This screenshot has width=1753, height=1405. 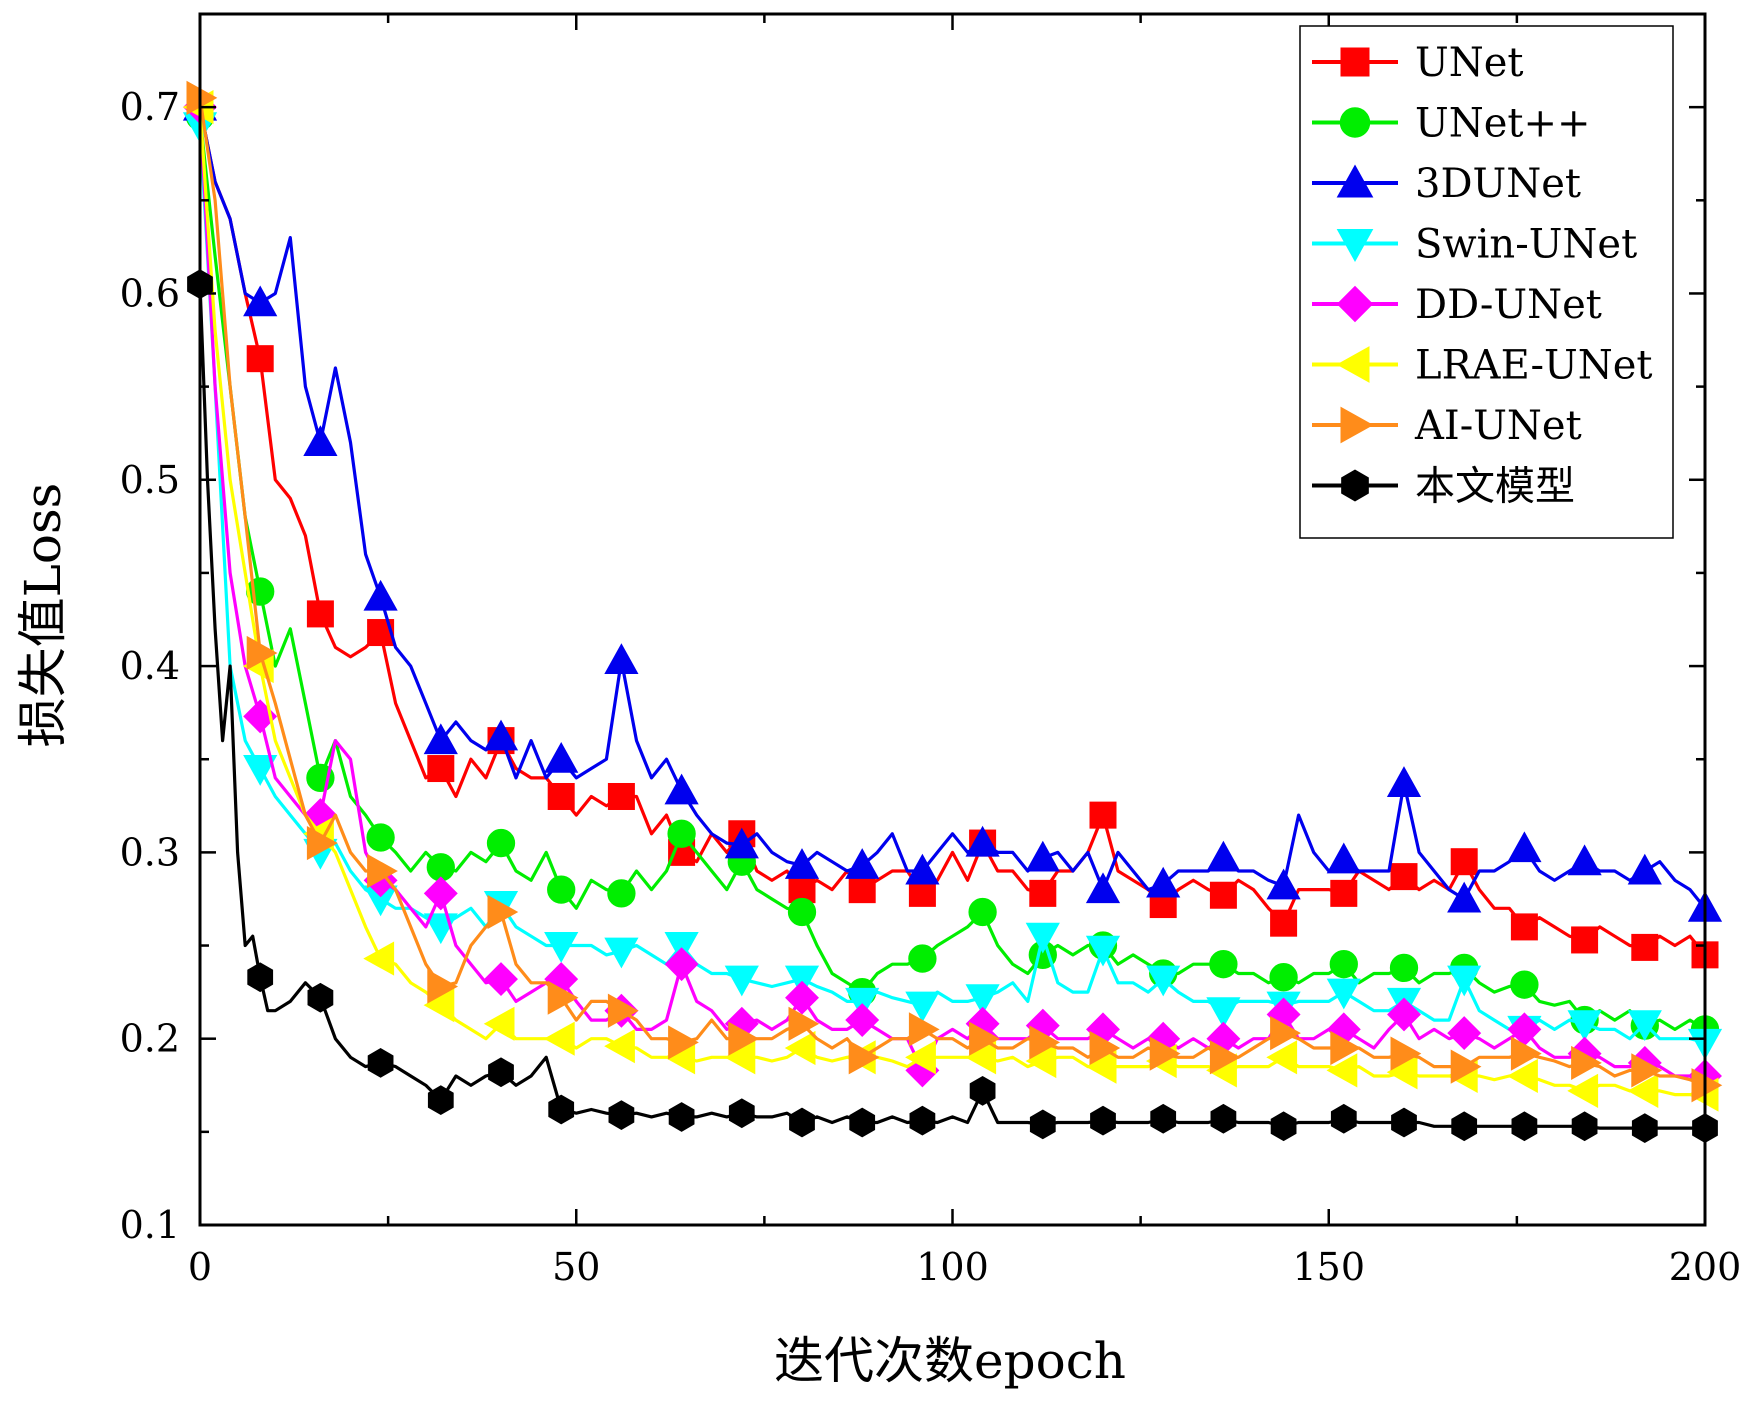 What do you see at coordinates (576, 1267) in the screenshot?
I see `x-tick-label: 50` at bounding box center [576, 1267].